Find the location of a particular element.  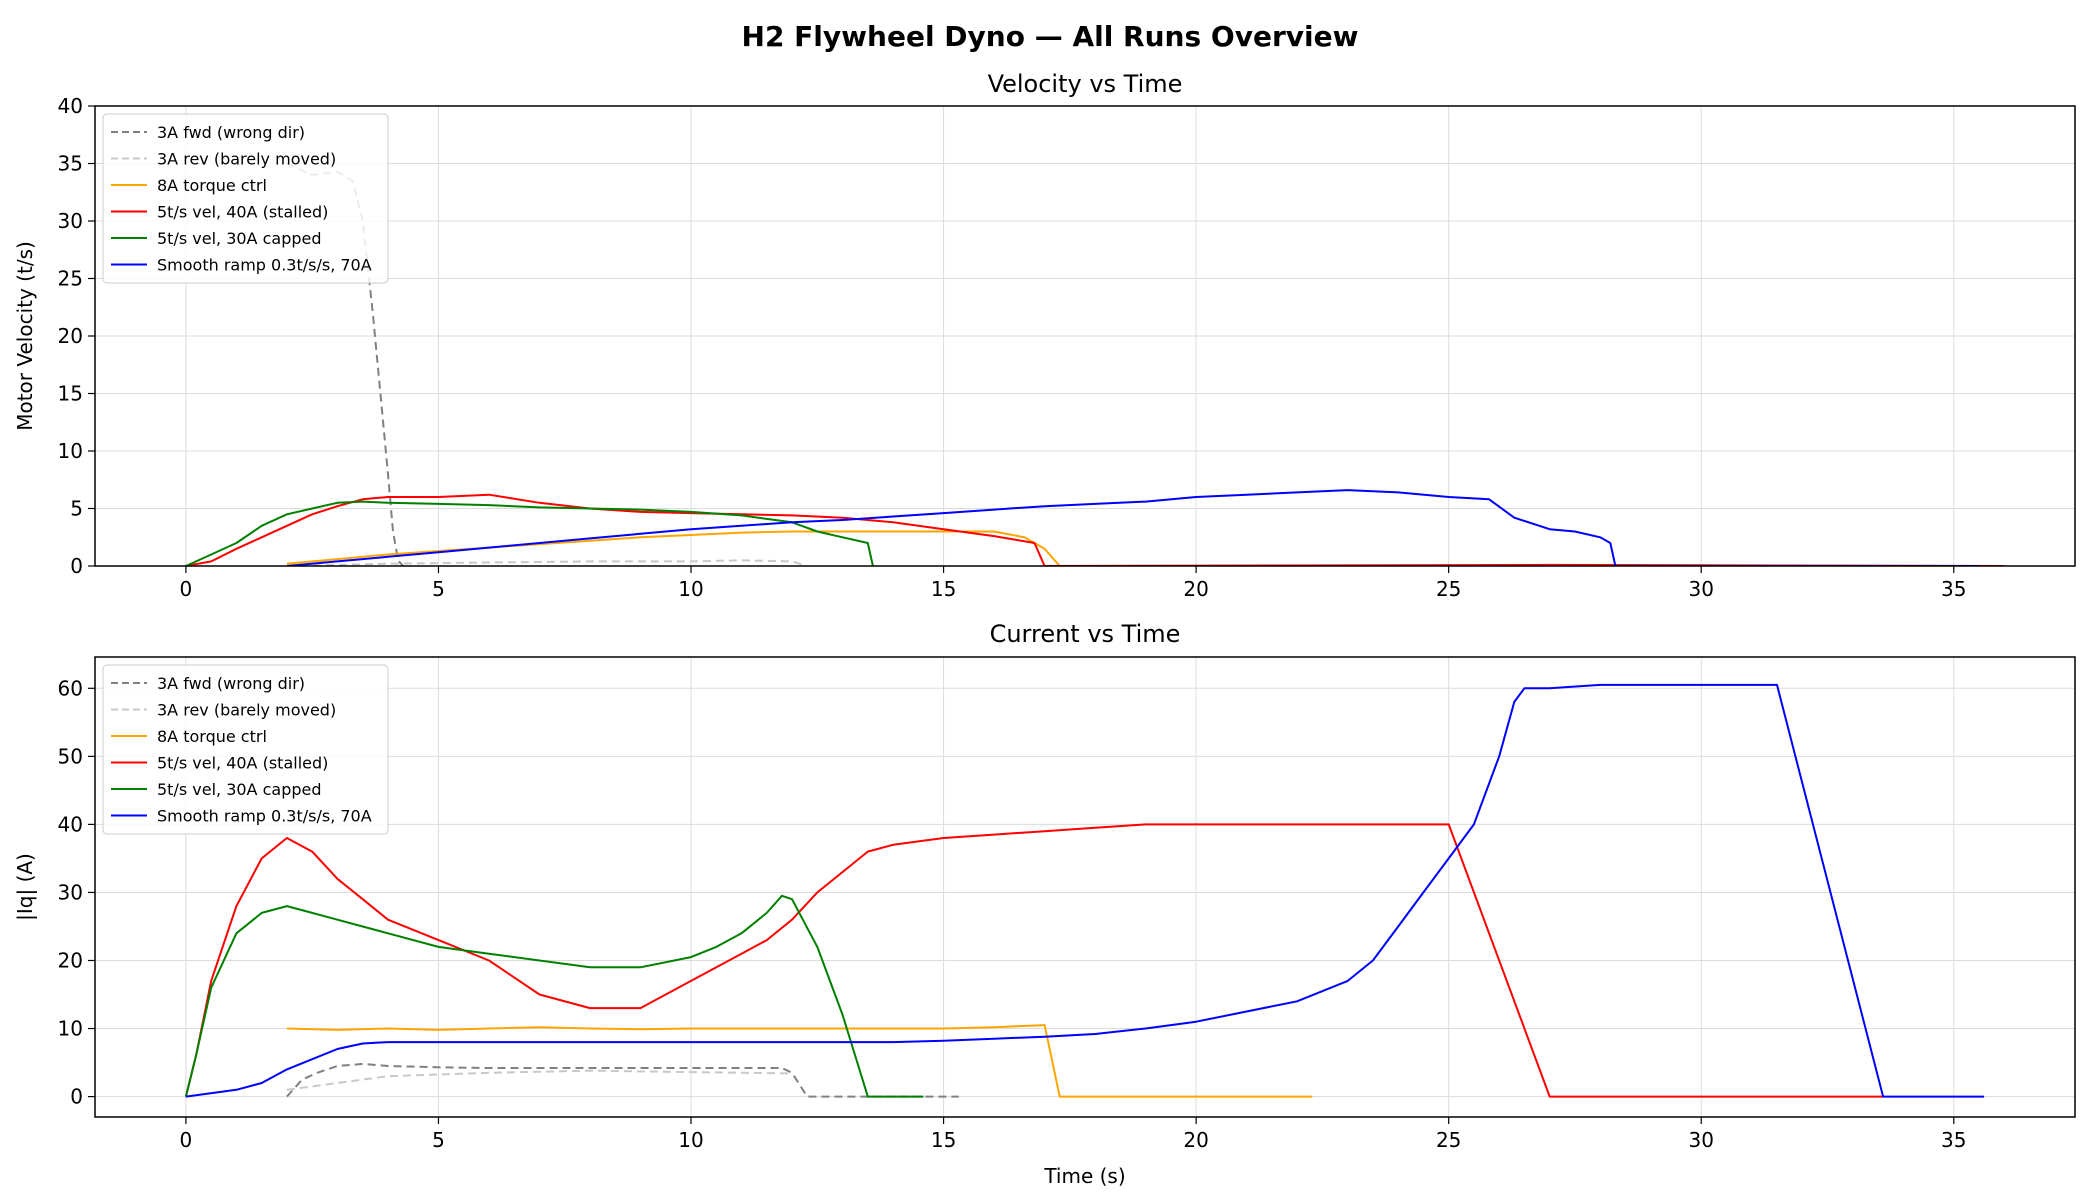

chart-0-xtick-label-1: 5 is located at coordinates (438, 589).